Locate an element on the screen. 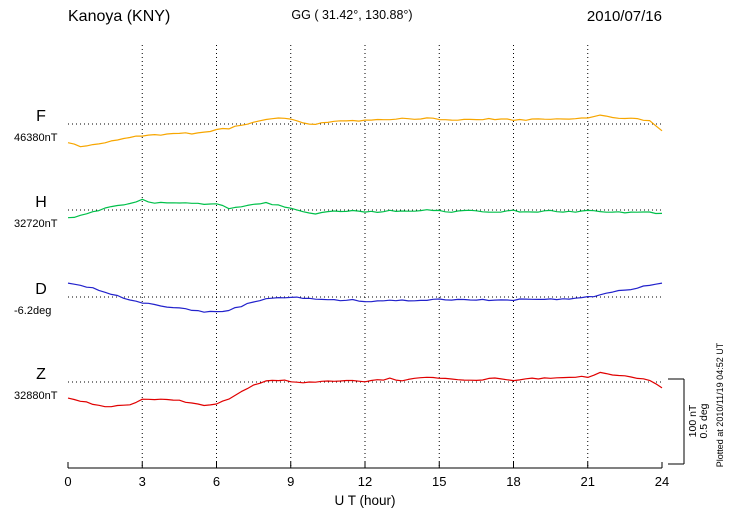  trace-F is located at coordinates (365, 131).